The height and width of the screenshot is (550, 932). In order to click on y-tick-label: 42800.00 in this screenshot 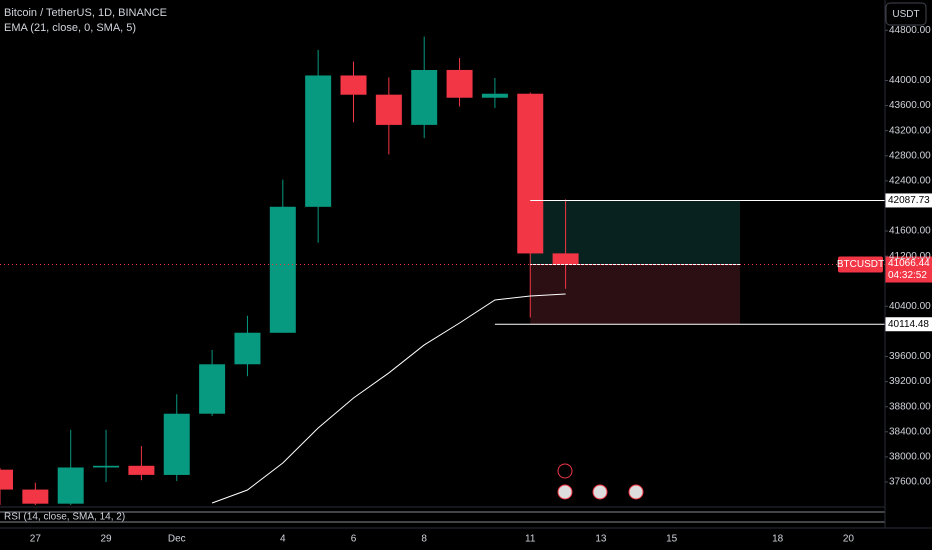, I will do `click(910, 155)`.